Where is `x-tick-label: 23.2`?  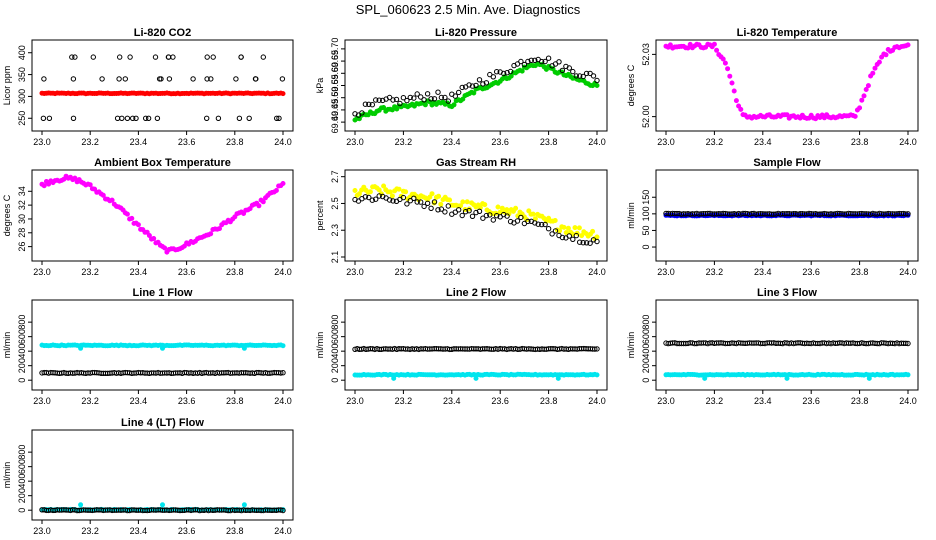
x-tick-label: 23.2 is located at coordinates (90, 272).